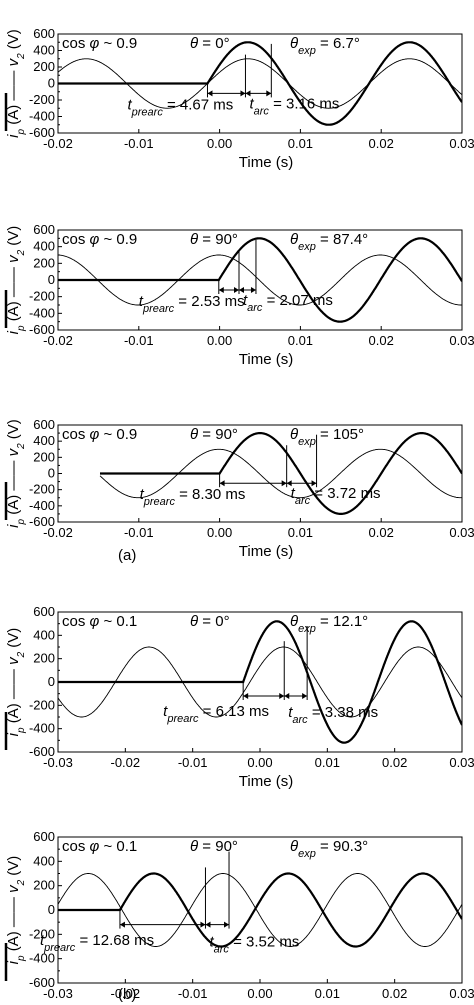  What do you see at coordinates (254, 945) in the screenshot?
I see `annotation-t-arc: tarc = 3.52 ms` at bounding box center [254, 945].